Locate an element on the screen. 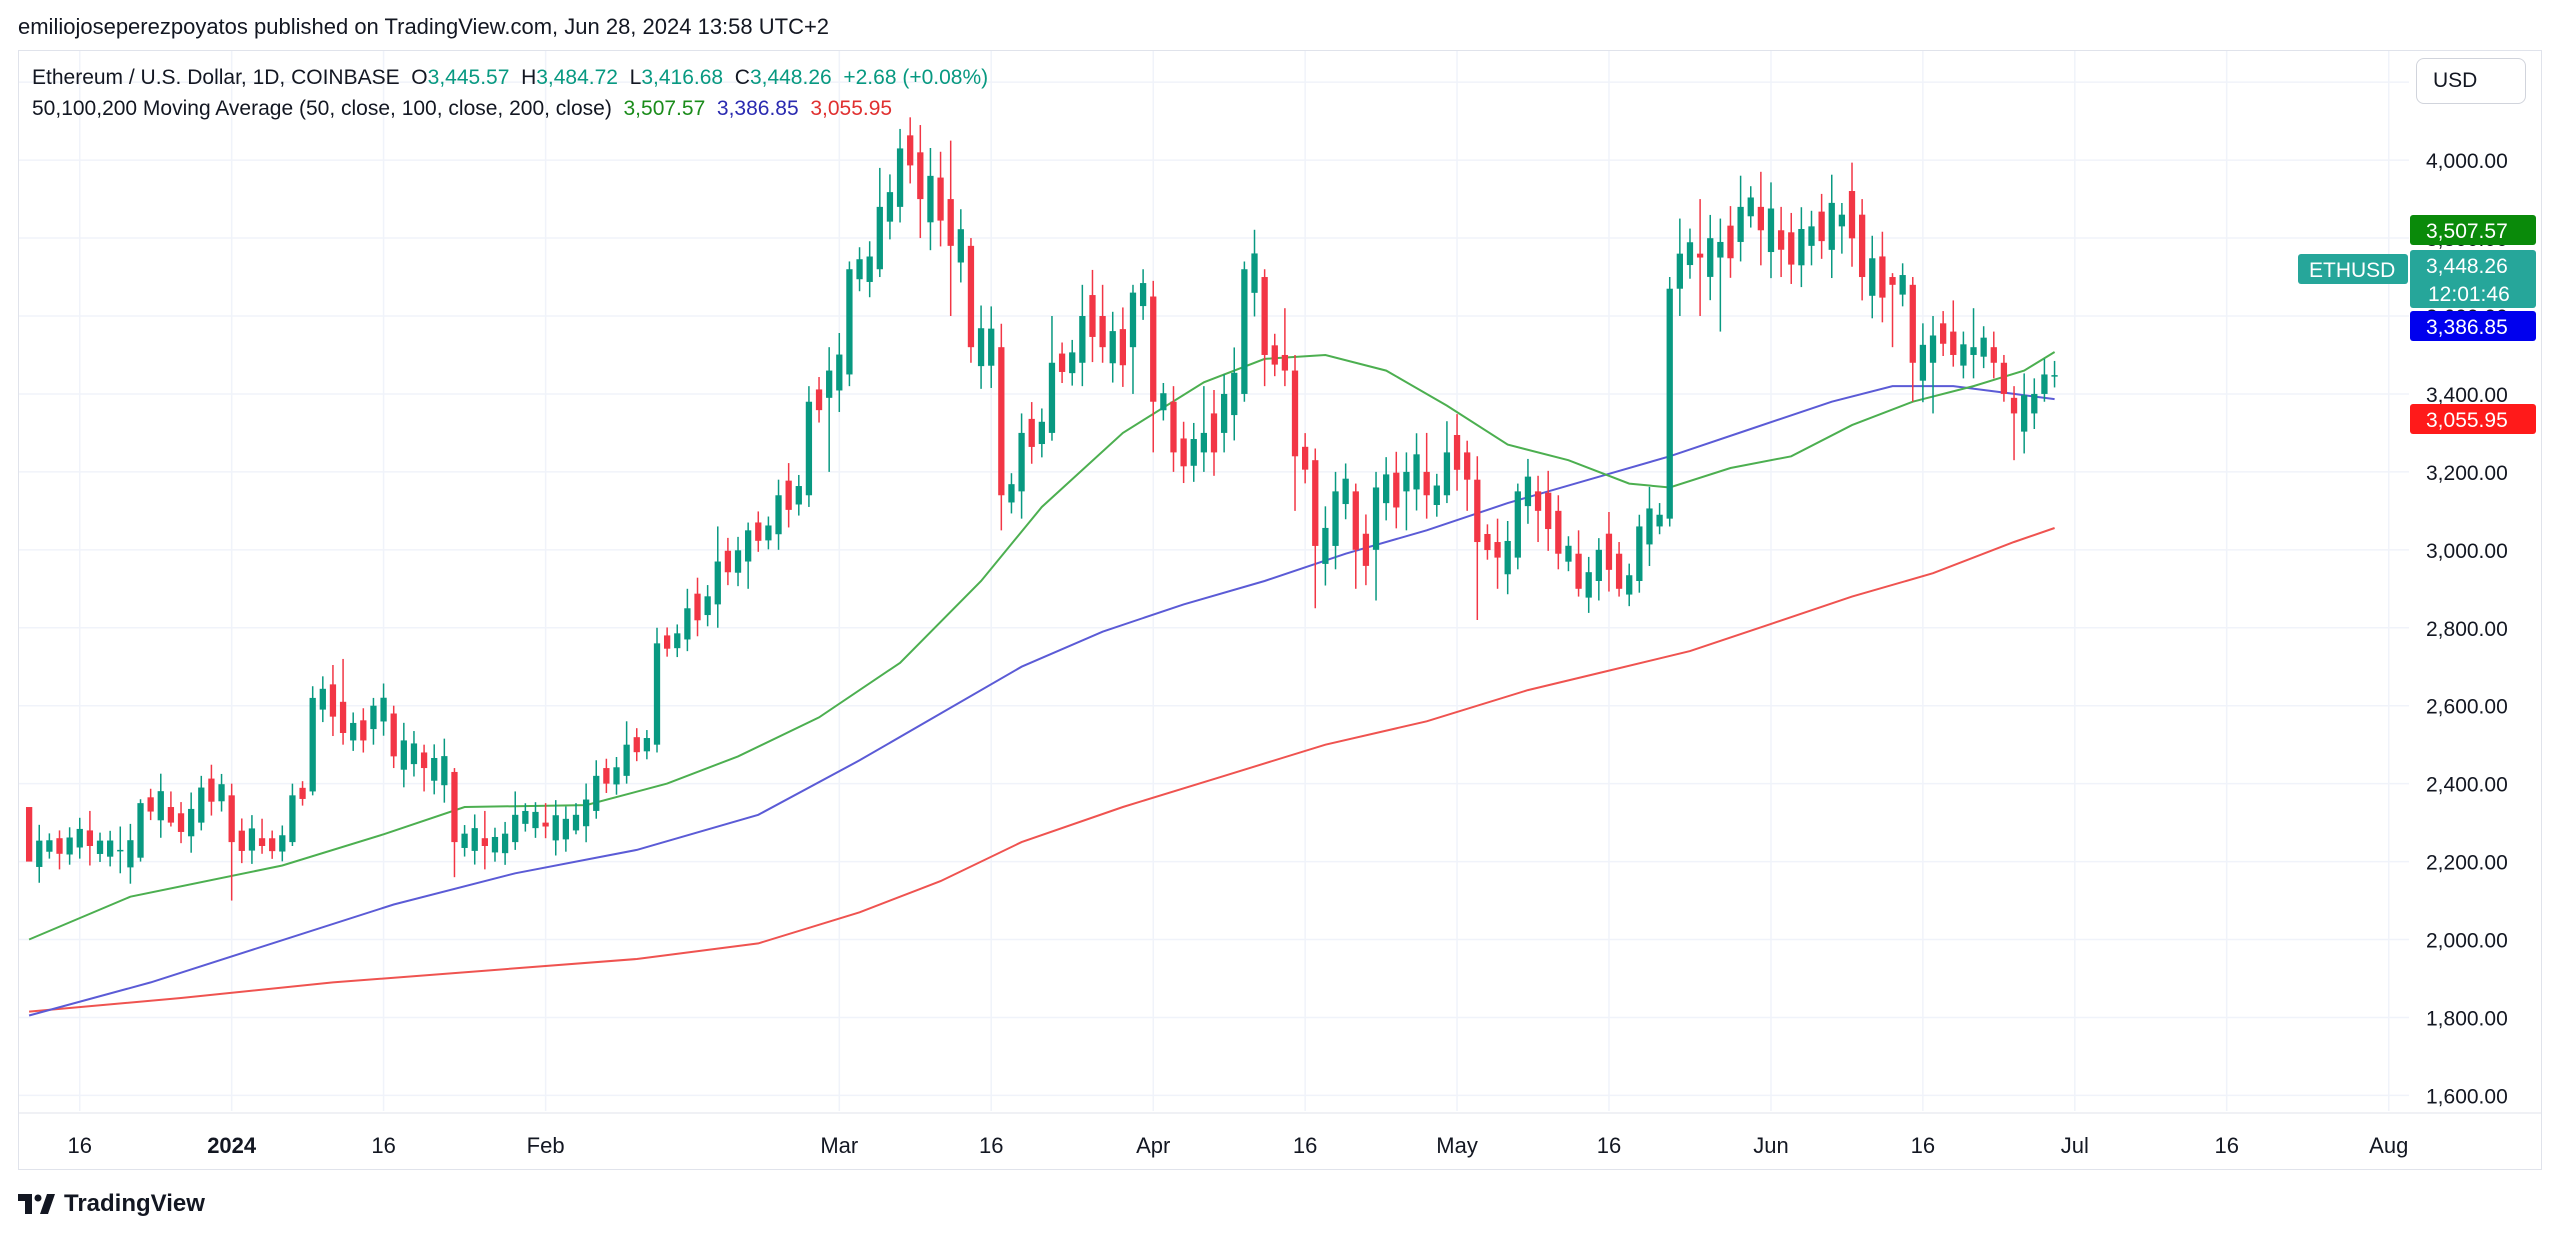  price-tick-label: 4,000.00 is located at coordinates (2467, 161).